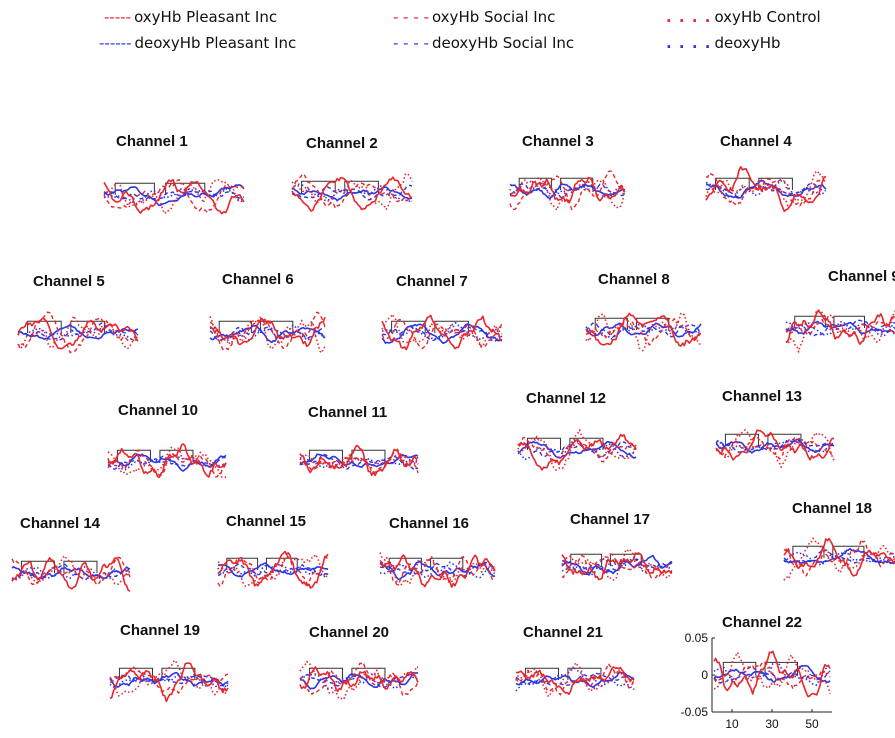 The image size is (895, 738). What do you see at coordinates (772, 724) in the screenshot?
I see `x-tick-label: 30` at bounding box center [772, 724].